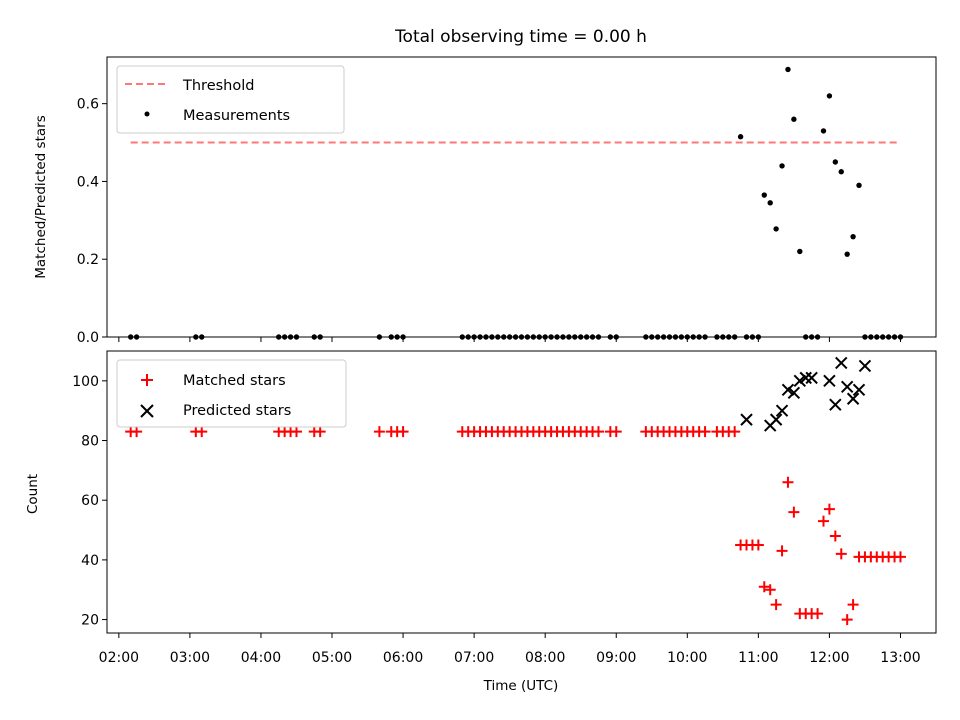  What do you see at coordinates (119, 658) in the screenshot?
I see `x-tick-label: 02:00` at bounding box center [119, 658].